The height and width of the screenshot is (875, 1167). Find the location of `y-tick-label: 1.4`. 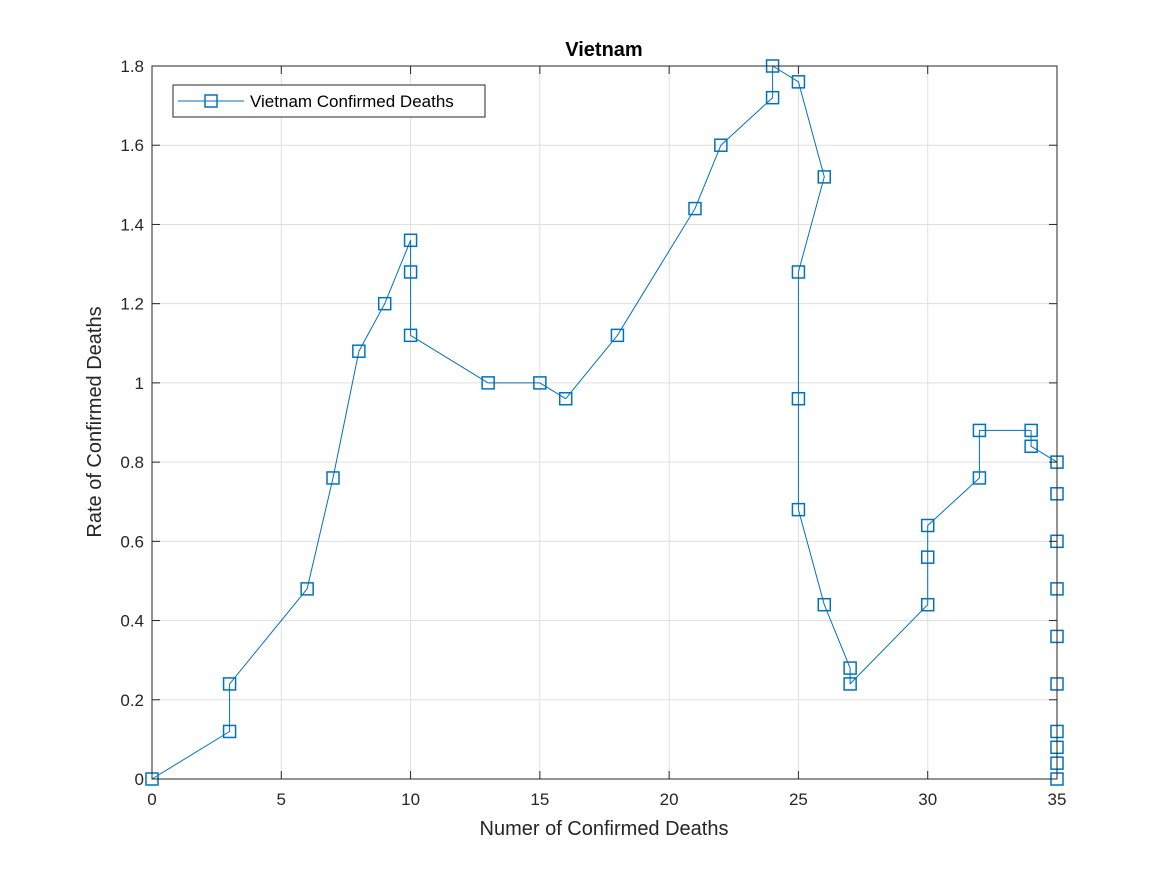

y-tick-label: 1.4 is located at coordinates (132, 224).